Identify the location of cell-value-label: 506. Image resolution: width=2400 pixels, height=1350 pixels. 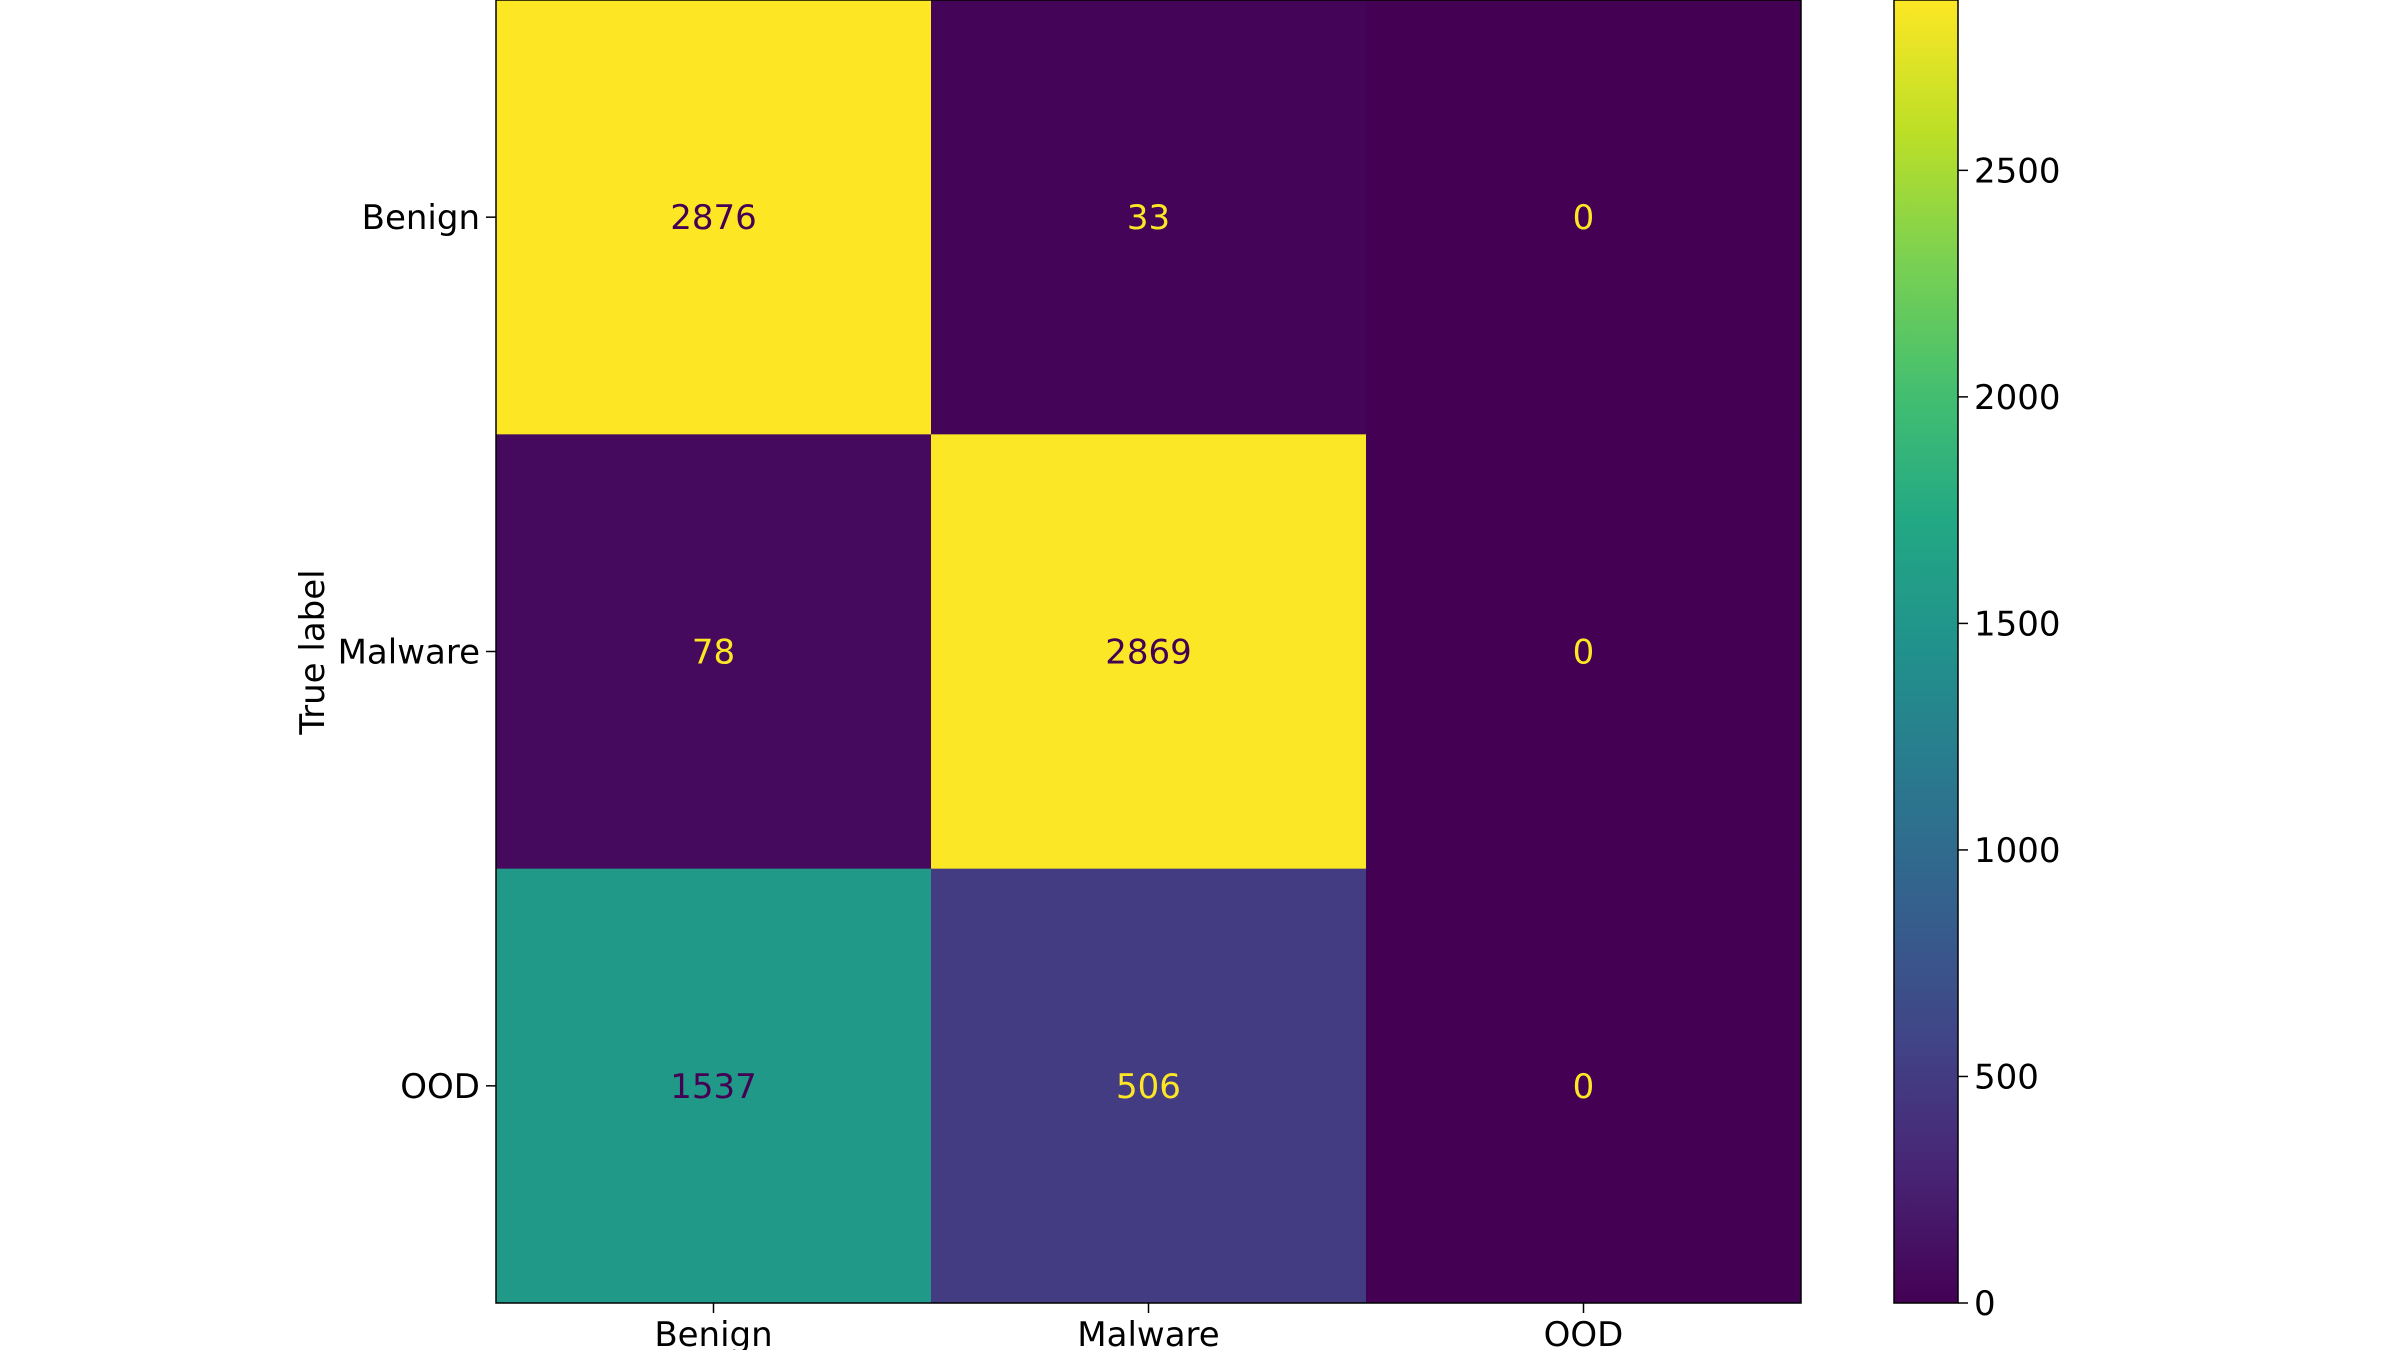
(1148, 1087).